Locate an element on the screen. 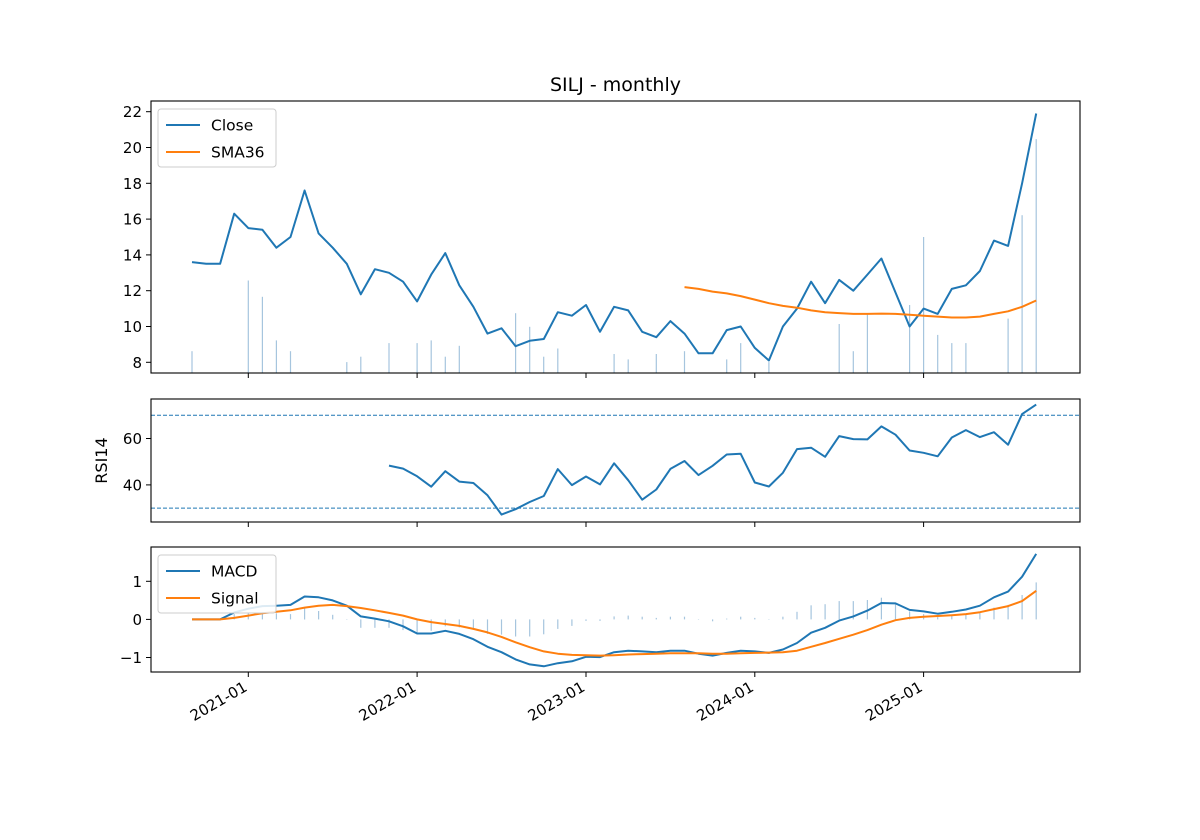 The image size is (1200, 840). series-line-macd is located at coordinates (615, 610).